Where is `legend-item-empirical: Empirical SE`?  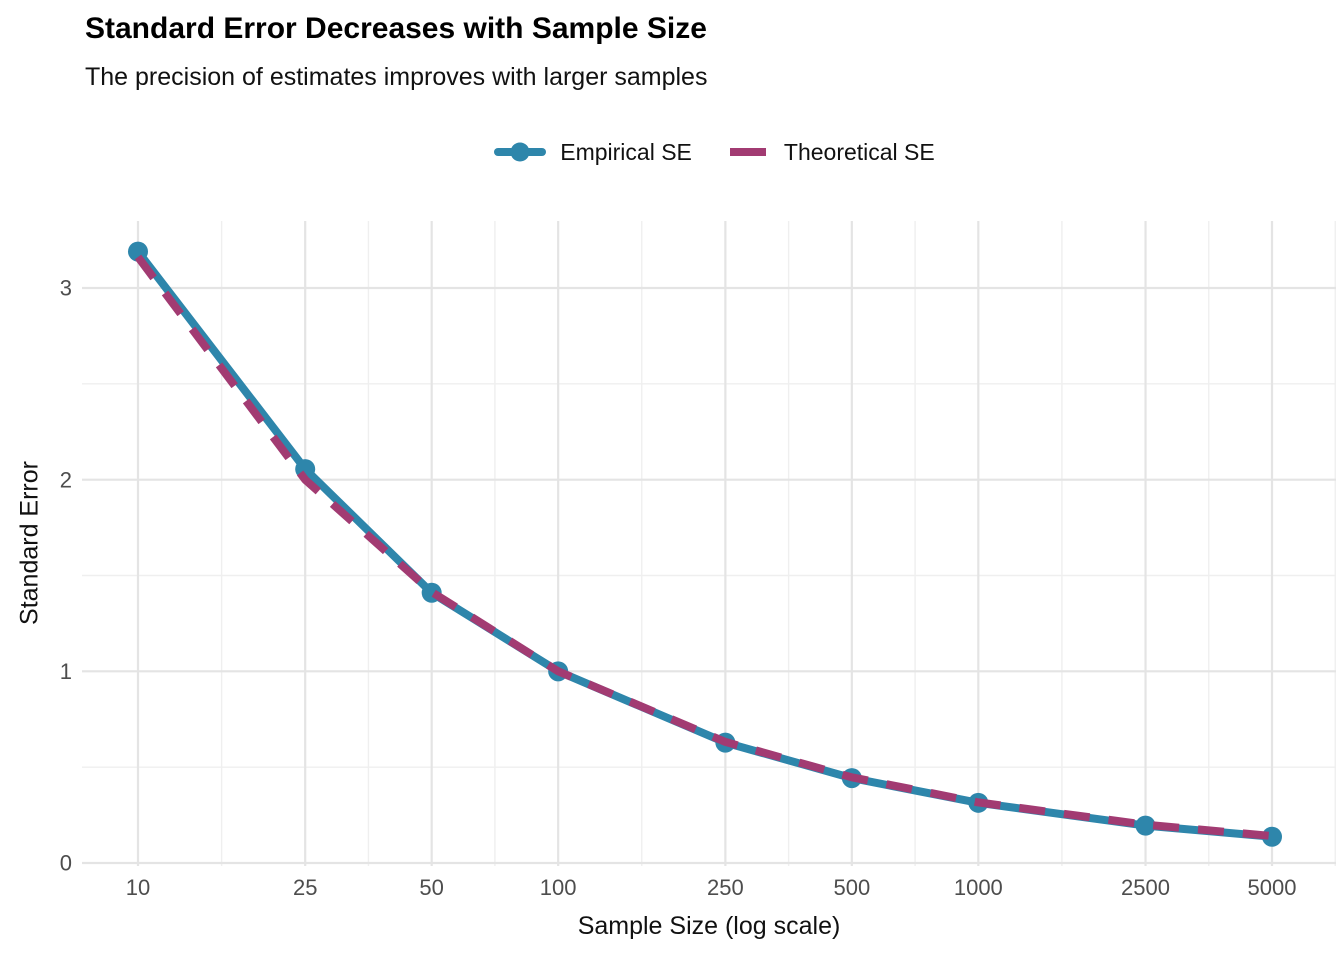
legend-item-empirical: Empirical SE is located at coordinates (593, 152).